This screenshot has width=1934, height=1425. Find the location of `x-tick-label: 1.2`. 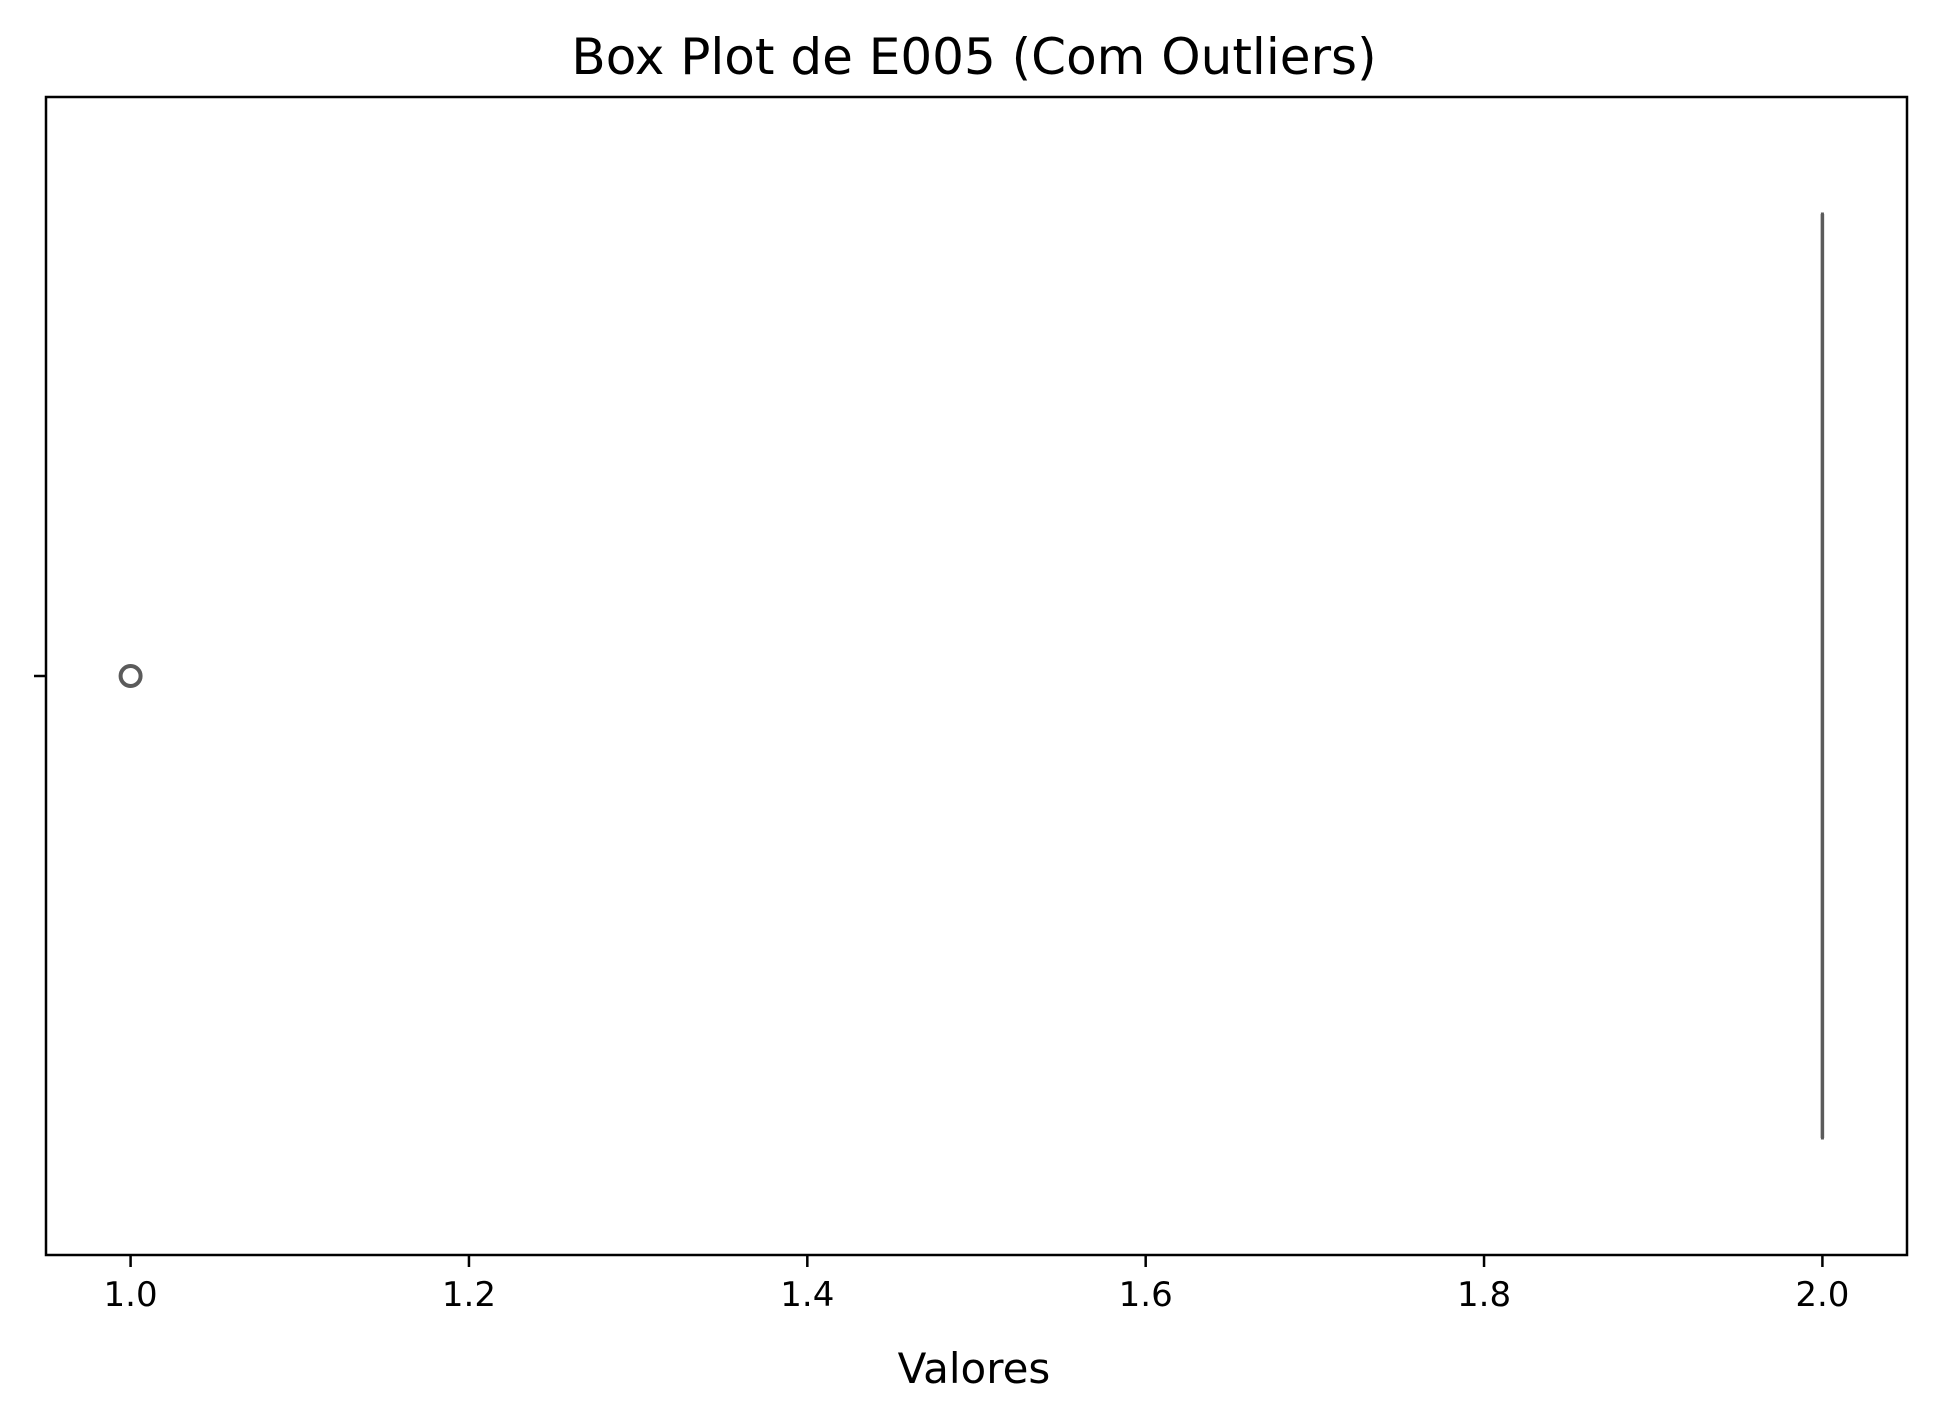

x-tick-label: 1.2 is located at coordinates (469, 1295).